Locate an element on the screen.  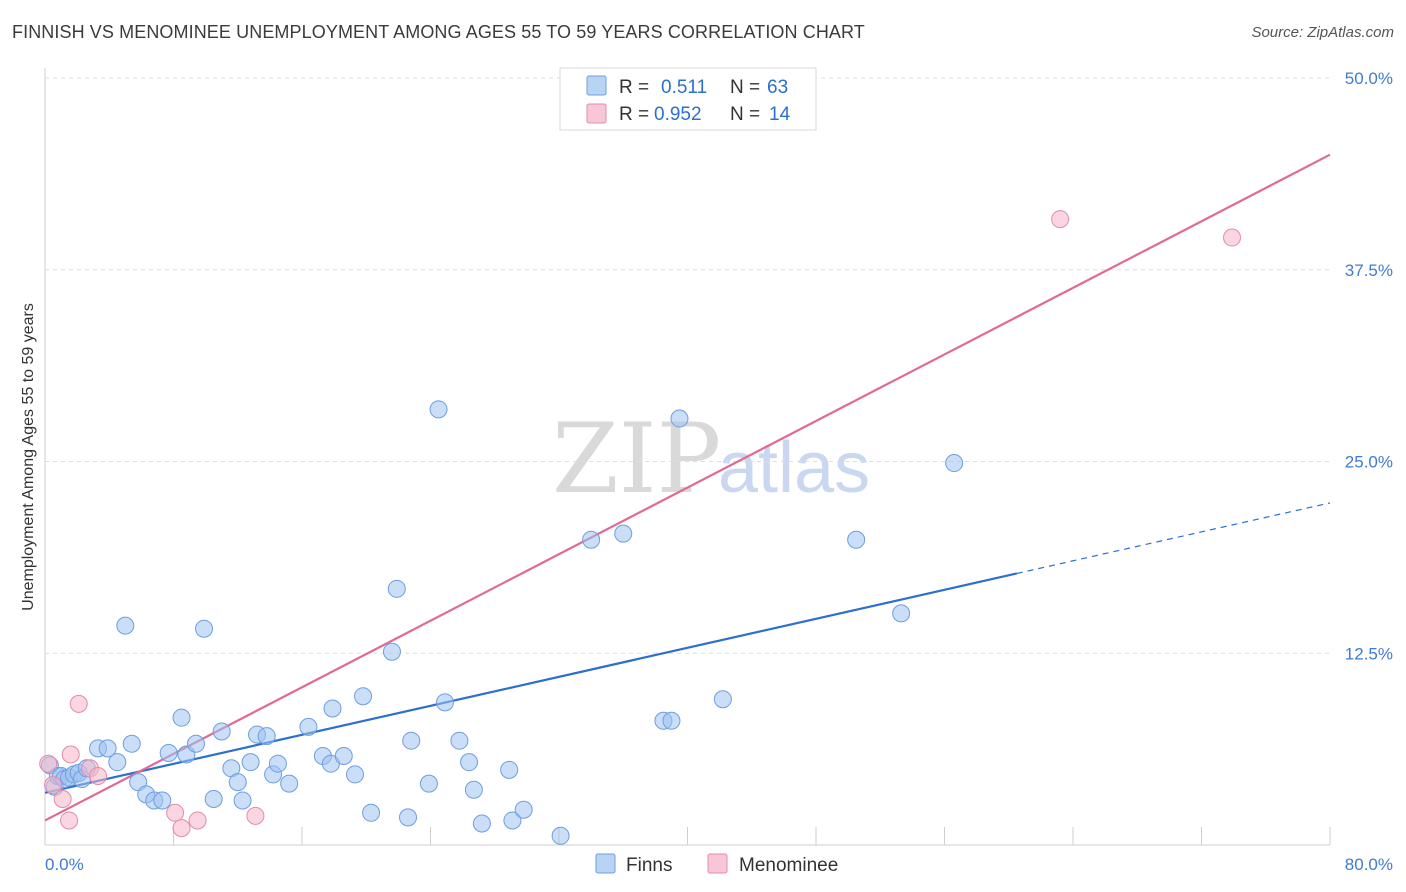
legend-finns-n-label: N = is located at coordinates (745, 87).